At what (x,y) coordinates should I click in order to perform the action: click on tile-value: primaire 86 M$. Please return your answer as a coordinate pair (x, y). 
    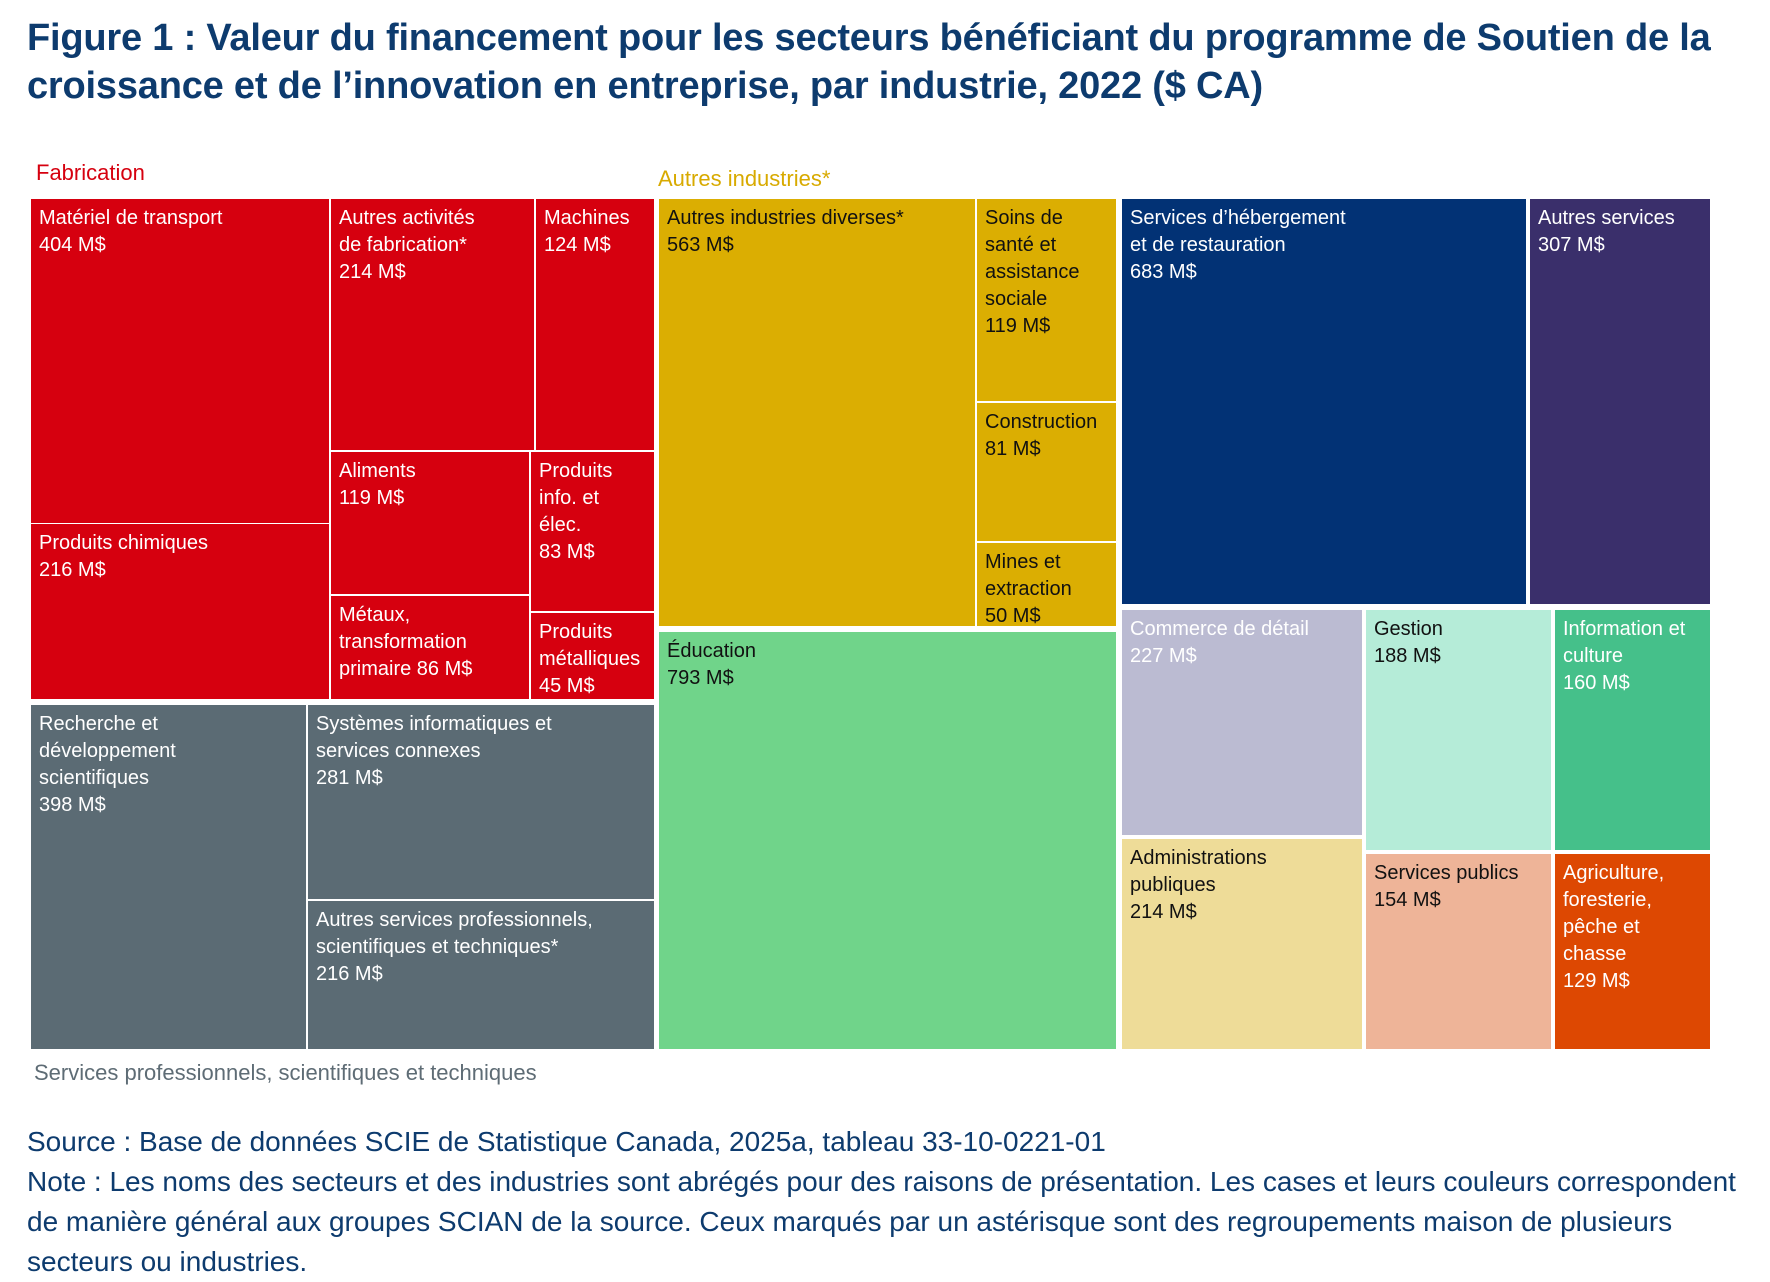
    Looking at the image, I should click on (406, 669).